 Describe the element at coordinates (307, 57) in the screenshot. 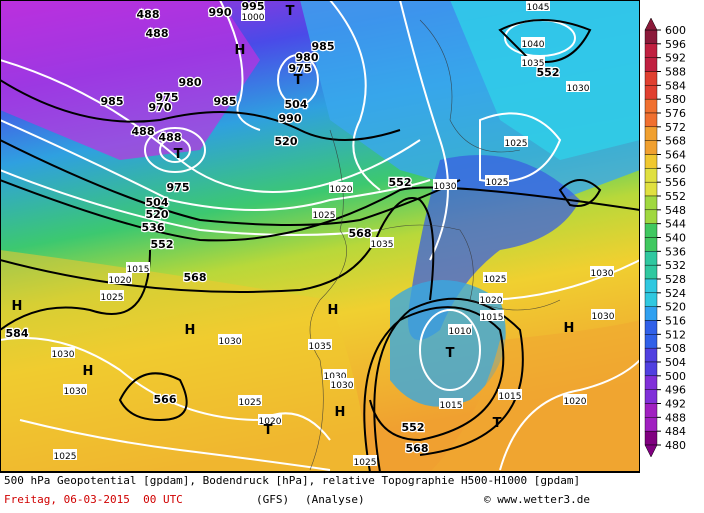

I see `geopotential-label: 980` at that location.